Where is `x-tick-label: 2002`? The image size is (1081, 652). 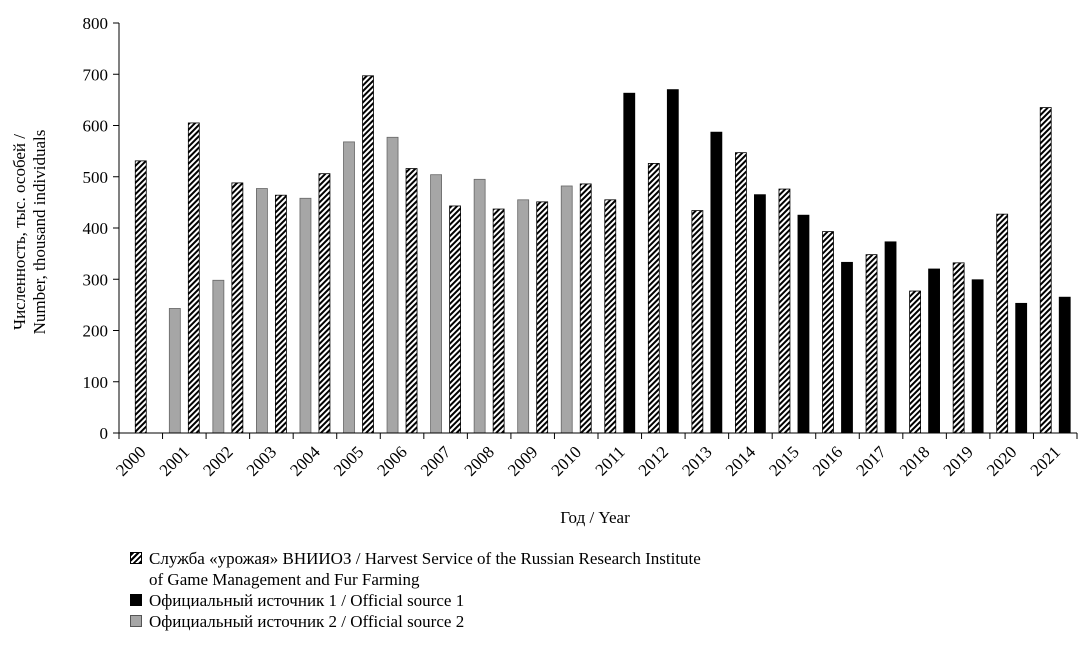 x-tick-label: 2002 is located at coordinates (217, 460).